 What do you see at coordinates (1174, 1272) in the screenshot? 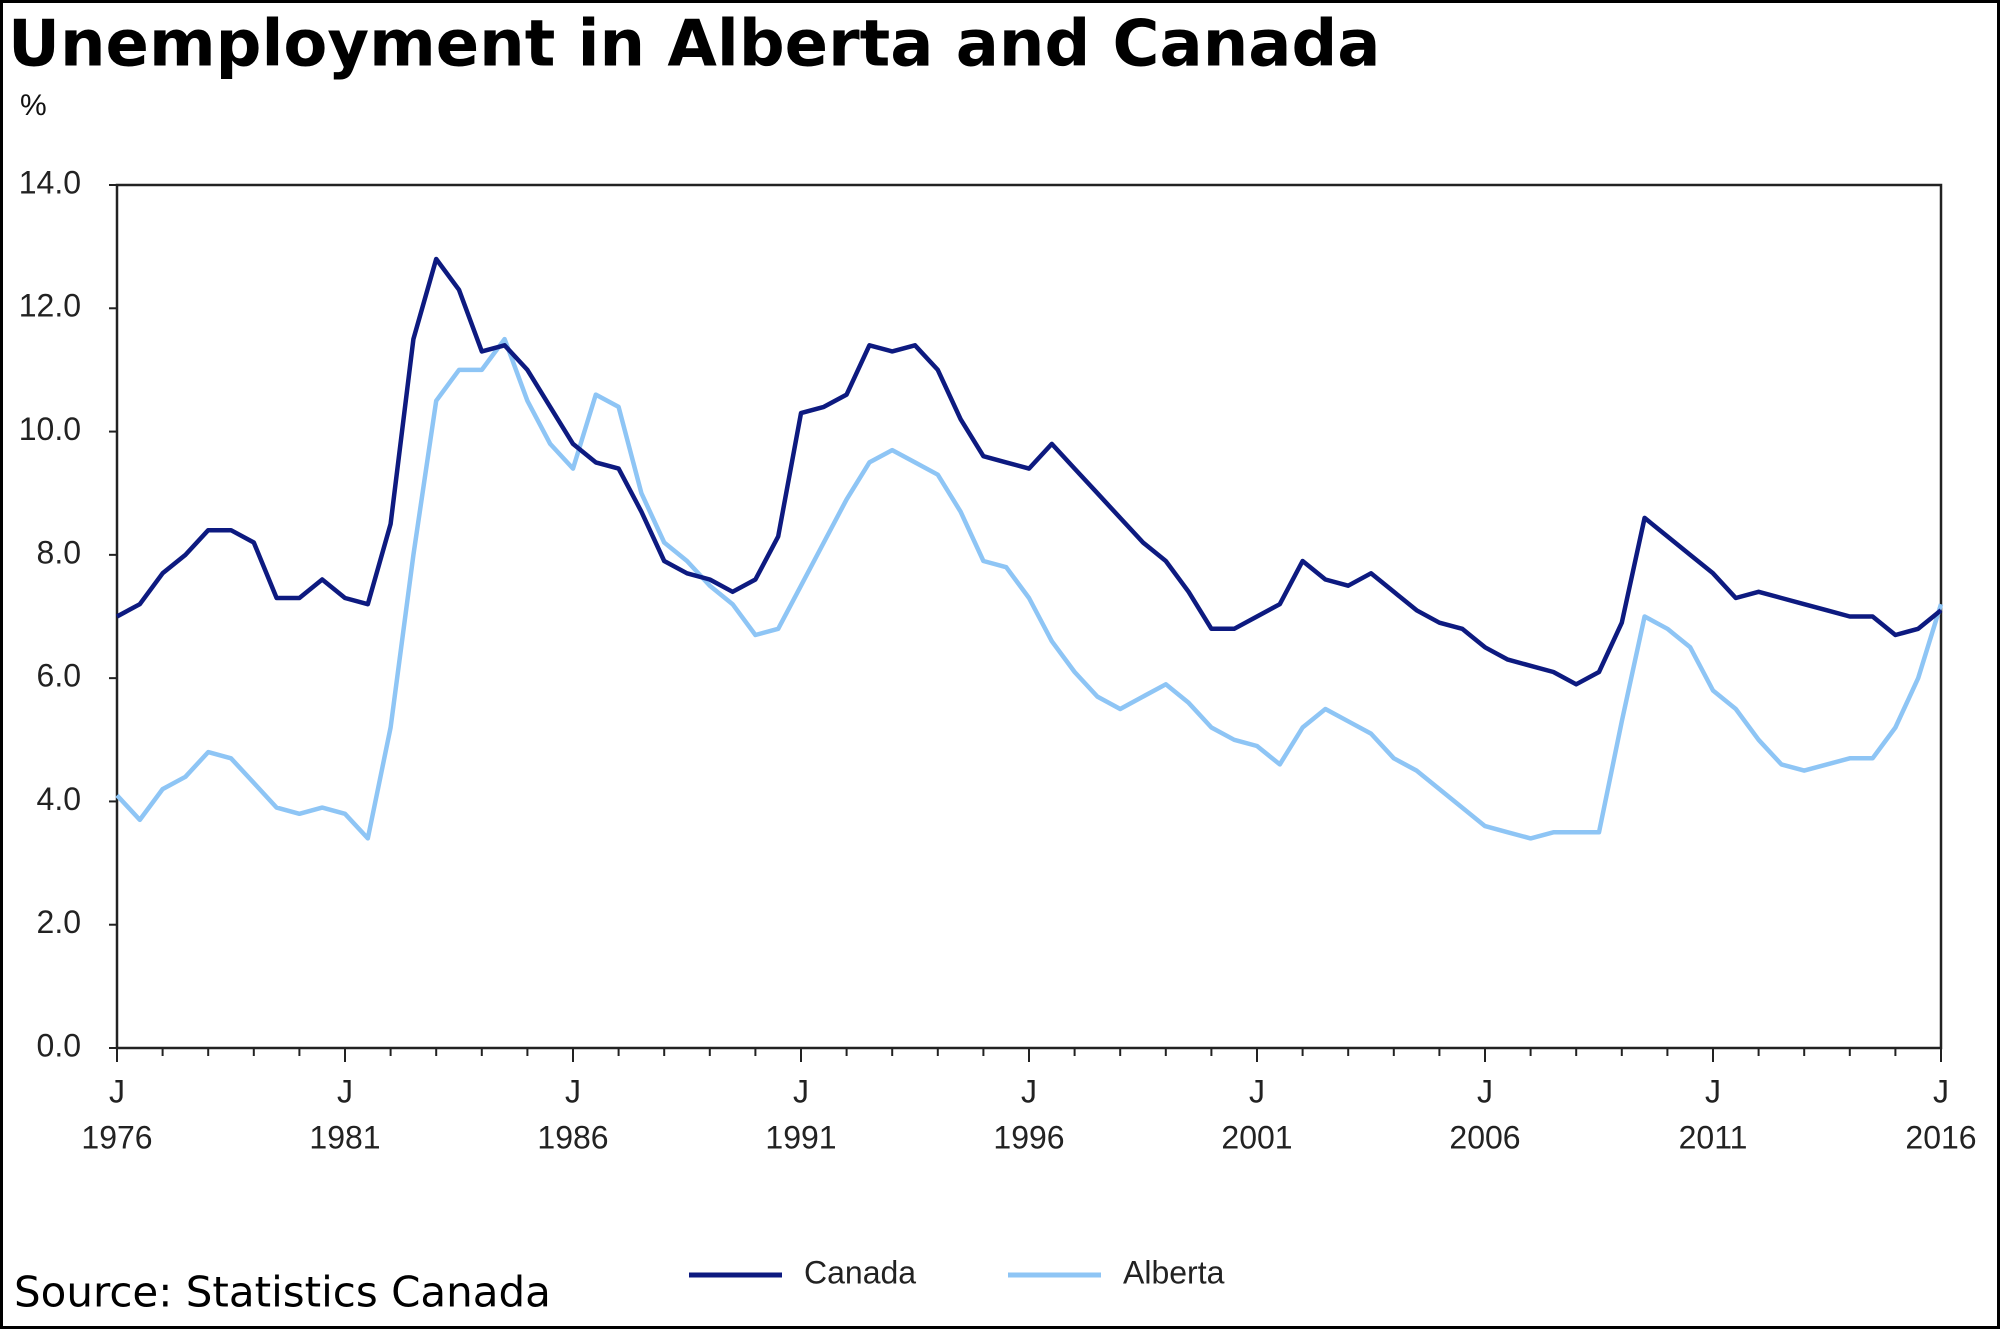
I see `legend-label: Alberta` at bounding box center [1174, 1272].